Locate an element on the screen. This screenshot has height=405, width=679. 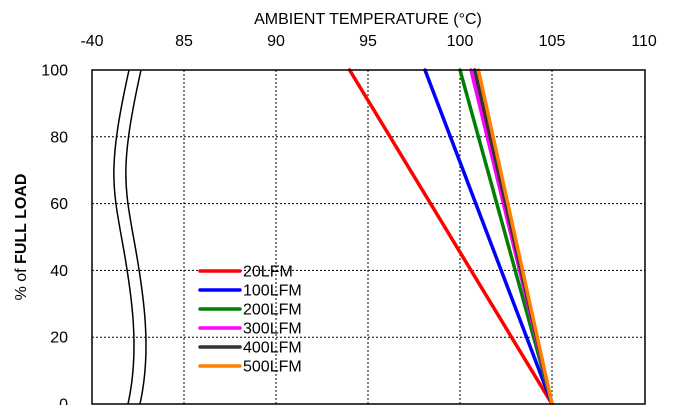
legend-label: 200LFM is located at coordinates (272, 310).